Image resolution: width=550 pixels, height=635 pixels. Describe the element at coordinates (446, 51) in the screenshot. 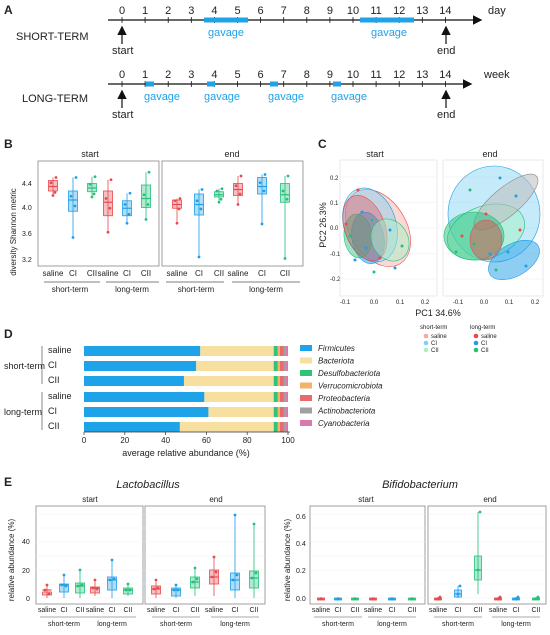

I see `short-end-label: end` at that location.